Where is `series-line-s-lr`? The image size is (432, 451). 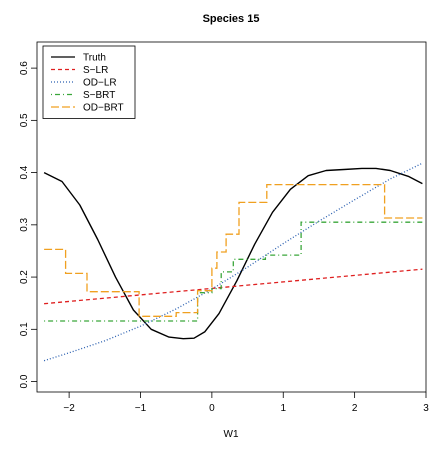
series-line-s-lr is located at coordinates (233, 286).